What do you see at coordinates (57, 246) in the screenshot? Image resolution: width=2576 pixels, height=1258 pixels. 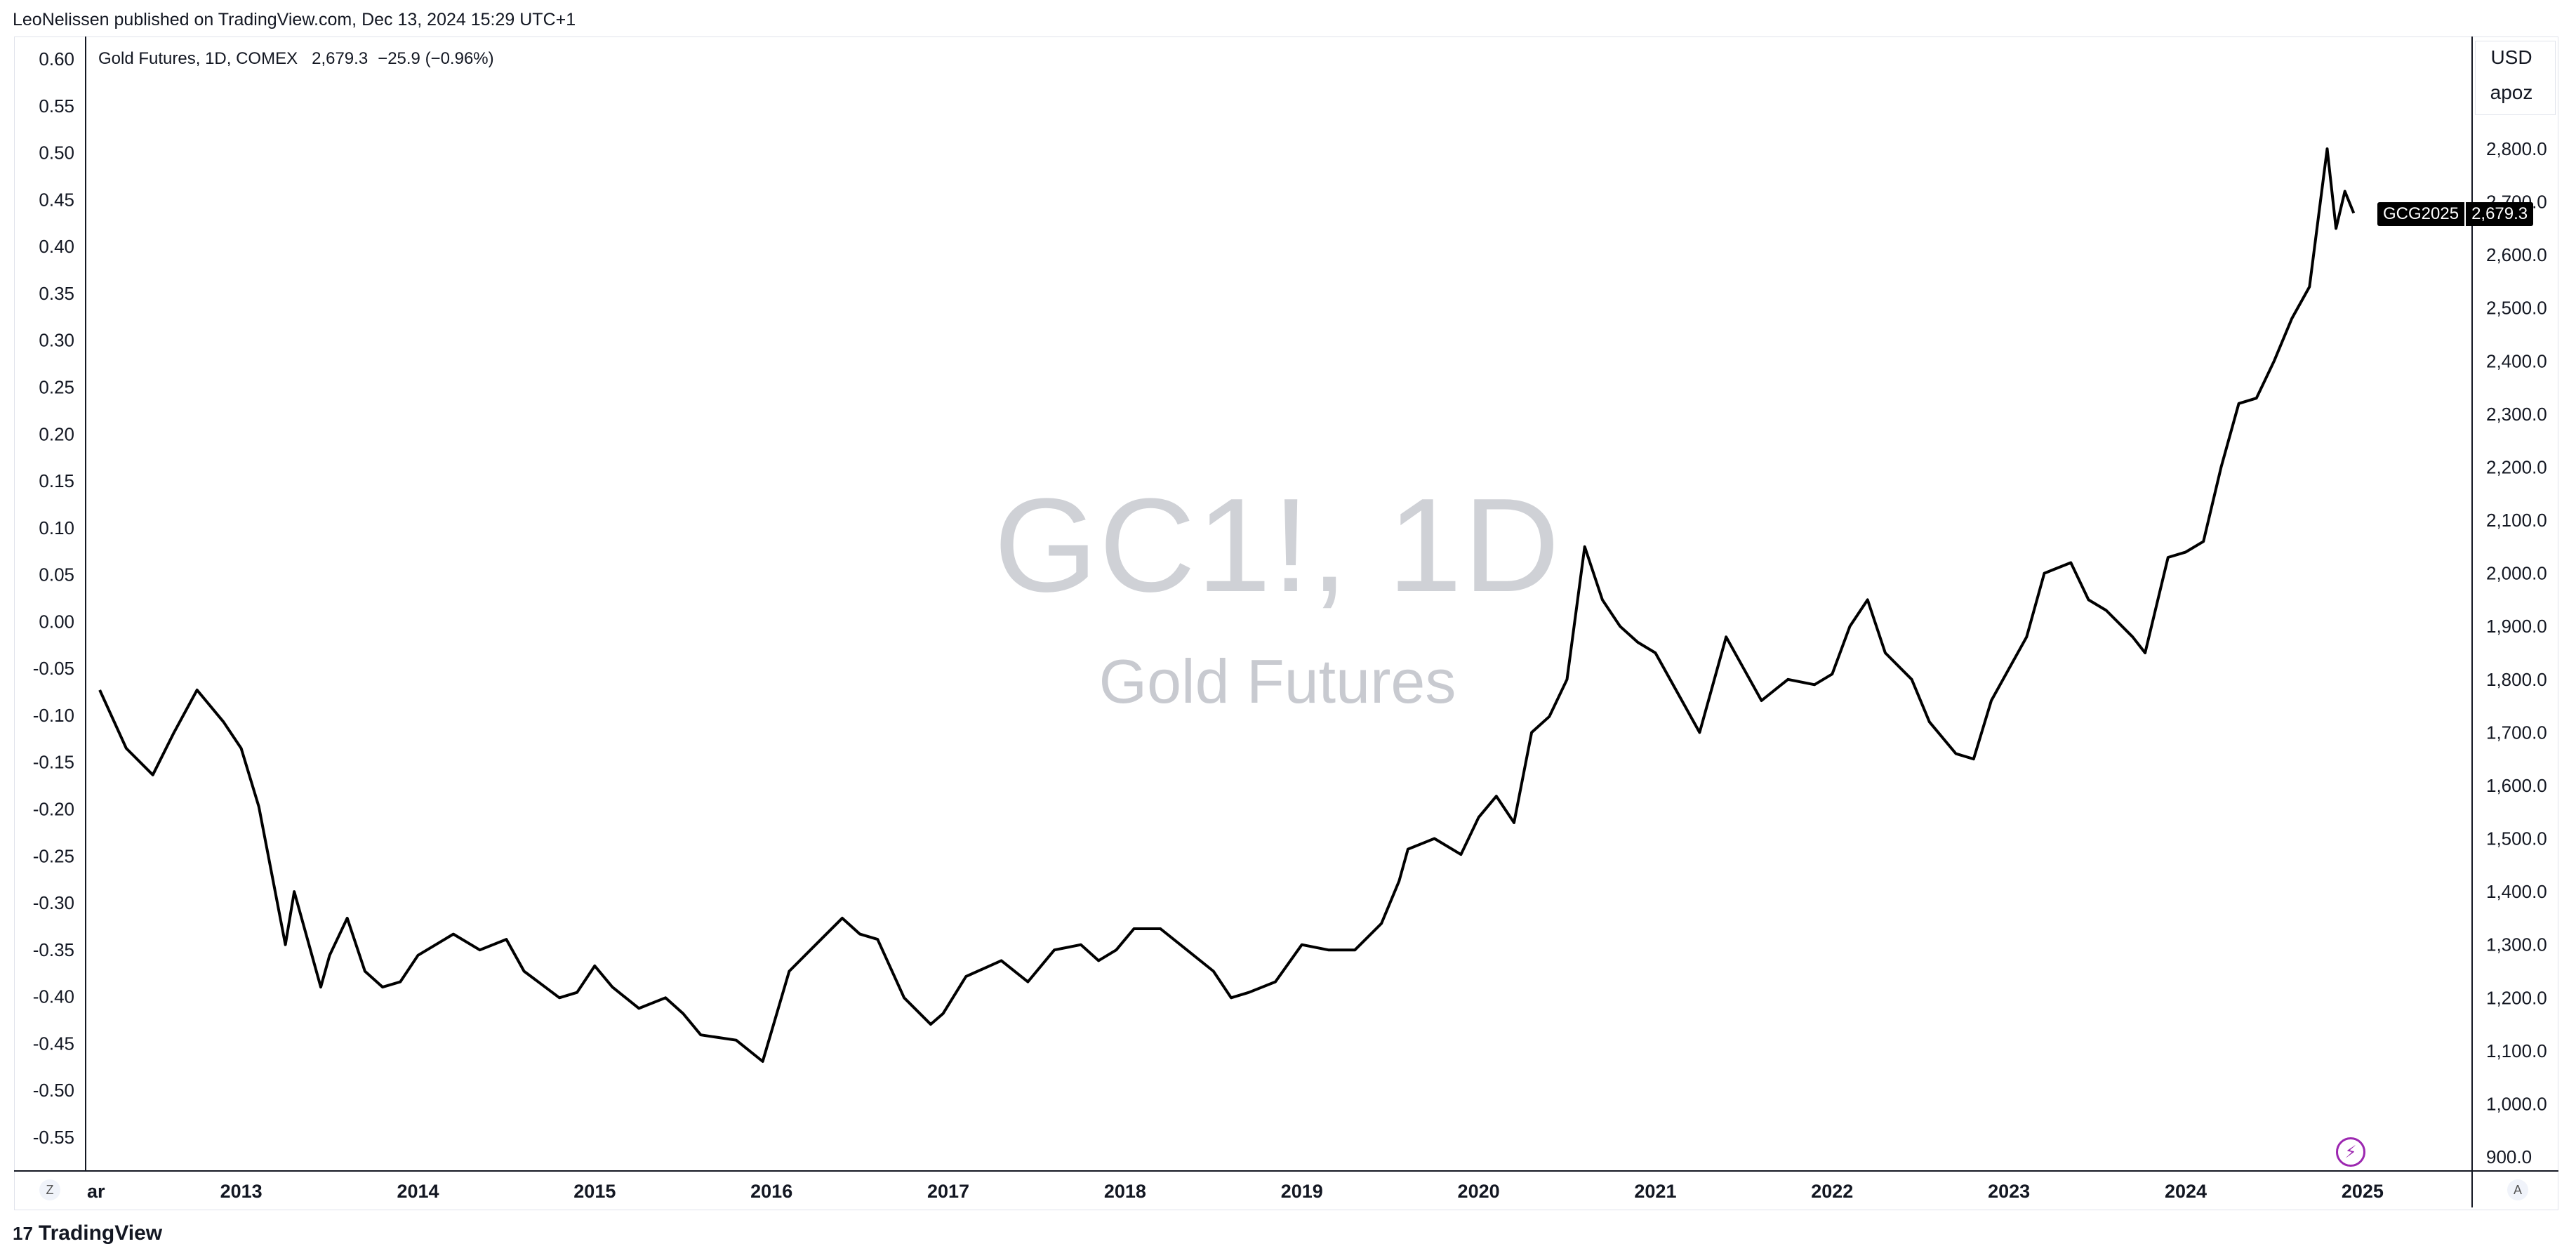 I see `left-tick-label: 0.40` at bounding box center [57, 246].